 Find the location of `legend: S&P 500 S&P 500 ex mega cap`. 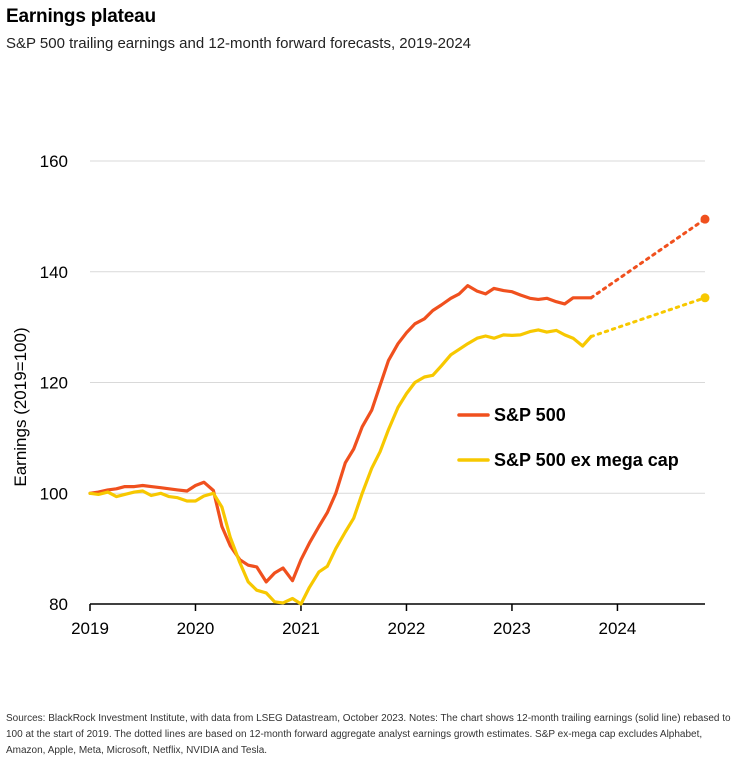

legend: S&P 500 S&P 500 ex mega cap is located at coordinates (568, 437).